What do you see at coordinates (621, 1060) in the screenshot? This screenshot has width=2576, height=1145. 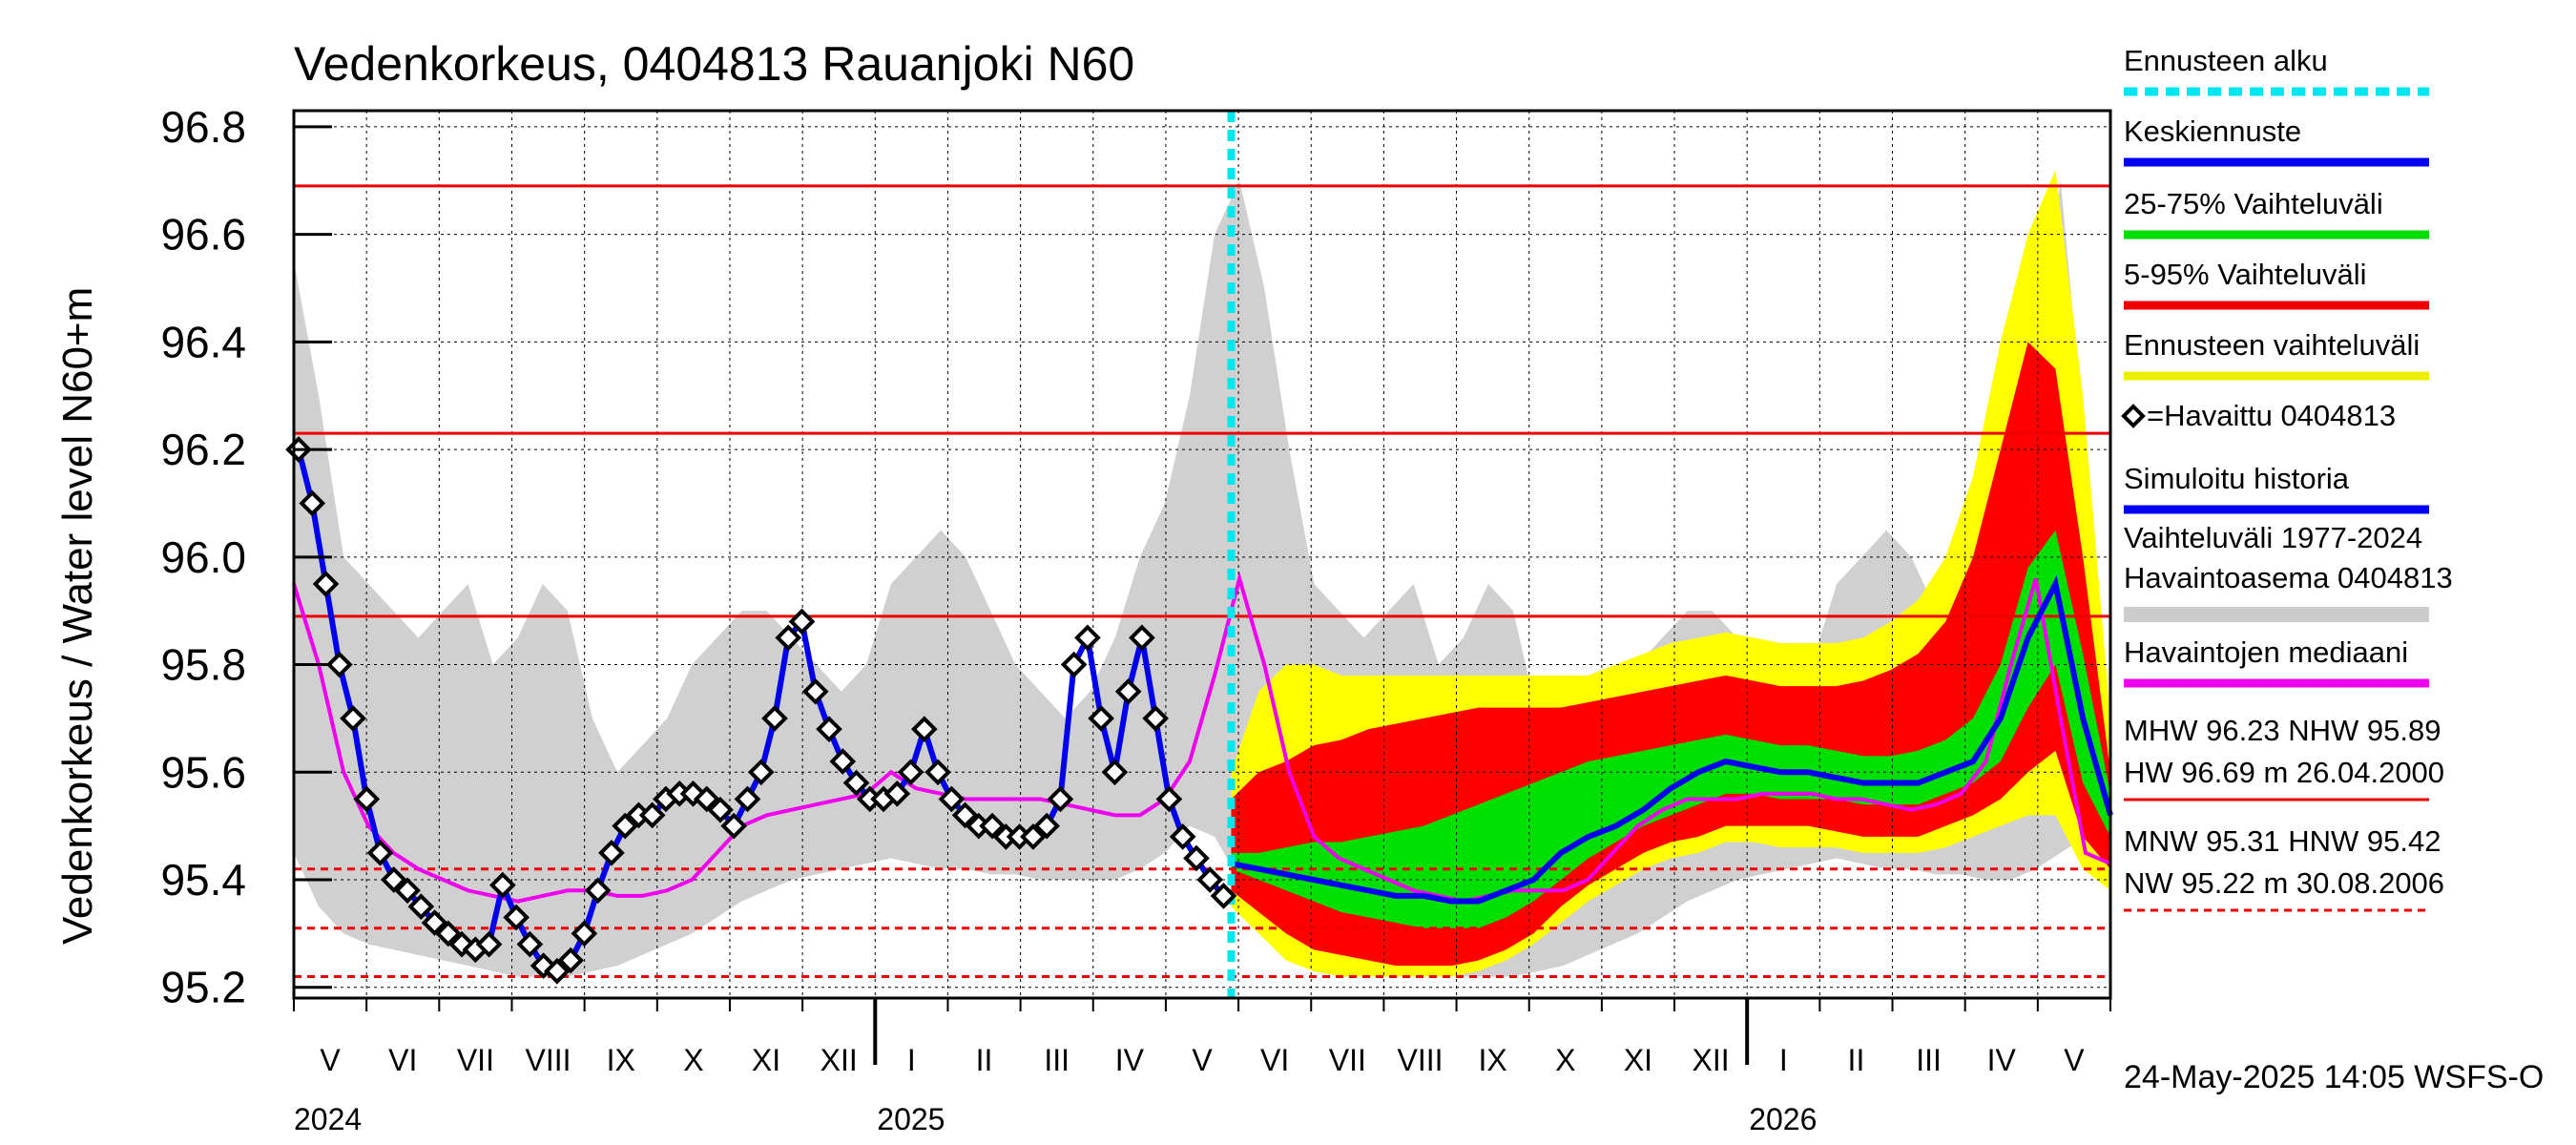 I see `month-label: IX` at bounding box center [621, 1060].